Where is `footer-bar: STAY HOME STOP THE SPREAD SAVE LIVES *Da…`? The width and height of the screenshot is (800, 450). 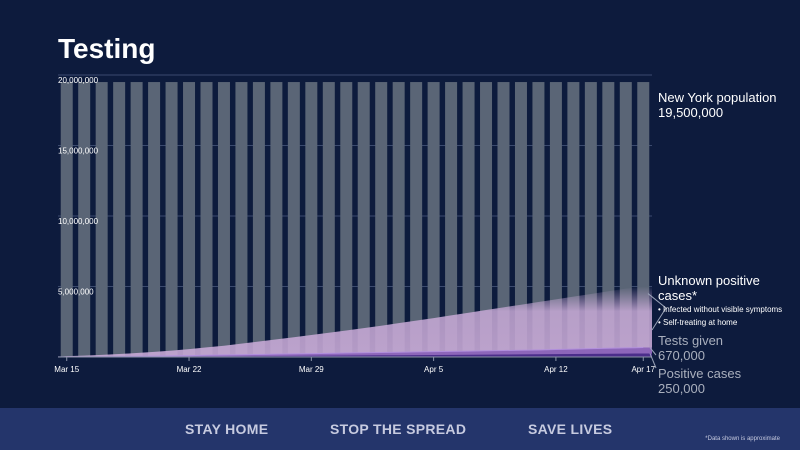 footer-bar: STAY HOME STOP THE SPREAD SAVE LIVES *Da… is located at coordinates (400, 429).